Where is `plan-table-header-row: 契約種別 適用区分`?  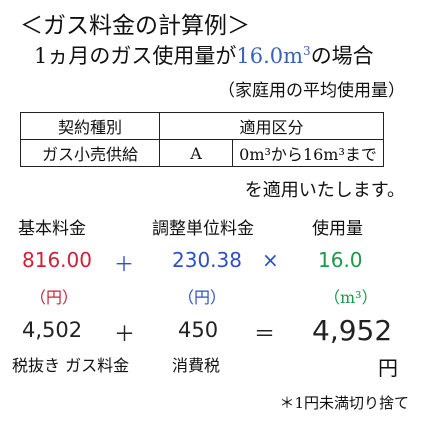 plan-table-header-row: 契約種別 適用区分 is located at coordinates (202, 126).